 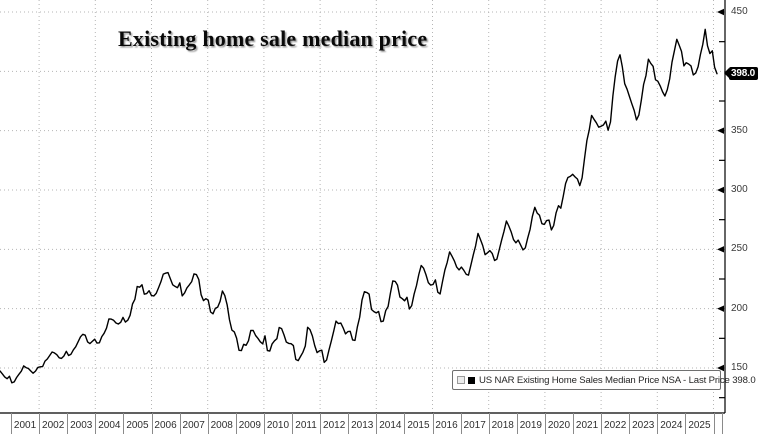 What do you see at coordinates (739, 367) in the screenshot?
I see `y-axis-label: 150` at bounding box center [739, 367].